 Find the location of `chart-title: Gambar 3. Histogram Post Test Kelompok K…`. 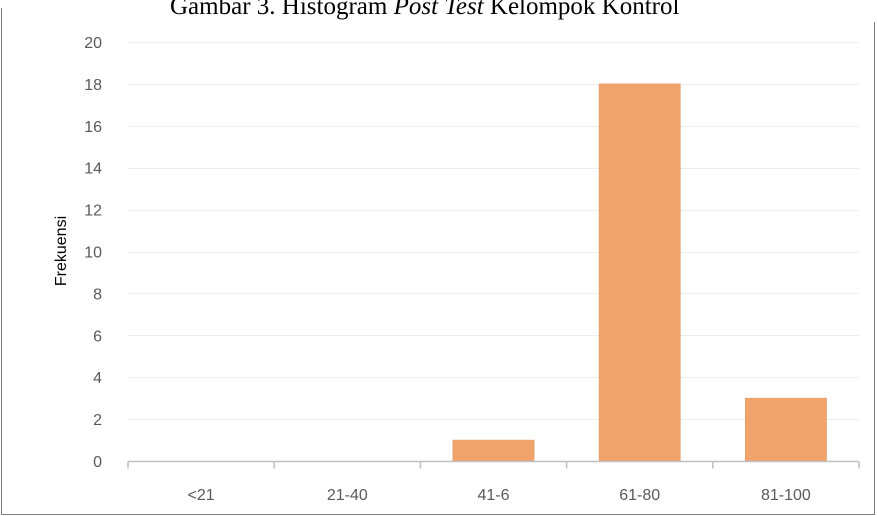

chart-title: Gambar 3. Histogram Post Test Kelompok K… is located at coordinates (522, 11).